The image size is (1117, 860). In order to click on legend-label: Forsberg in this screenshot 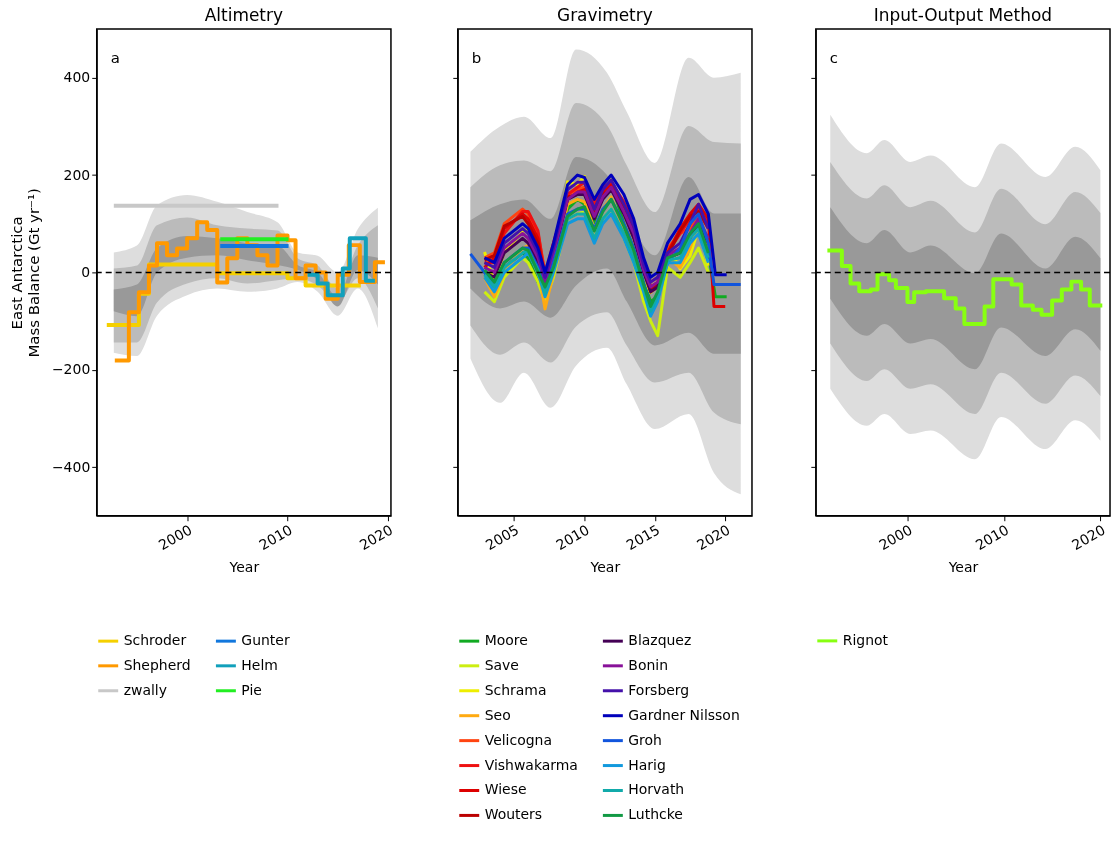, I will do `click(659, 689)`.